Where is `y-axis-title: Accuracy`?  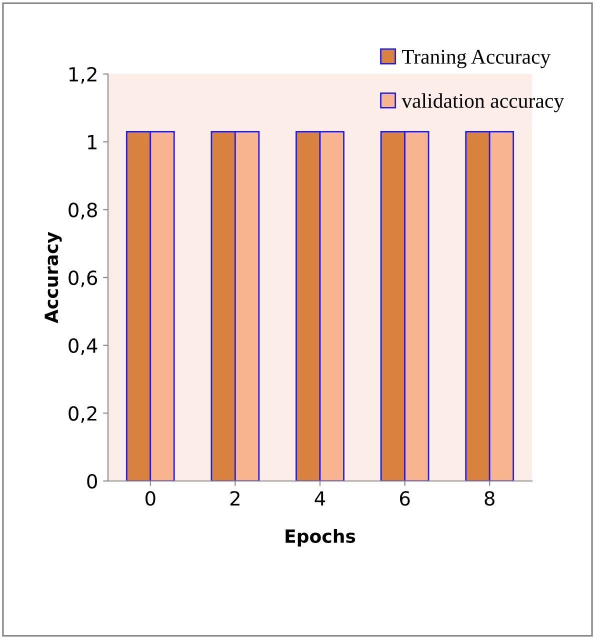 y-axis-title: Accuracy is located at coordinates (53, 278).